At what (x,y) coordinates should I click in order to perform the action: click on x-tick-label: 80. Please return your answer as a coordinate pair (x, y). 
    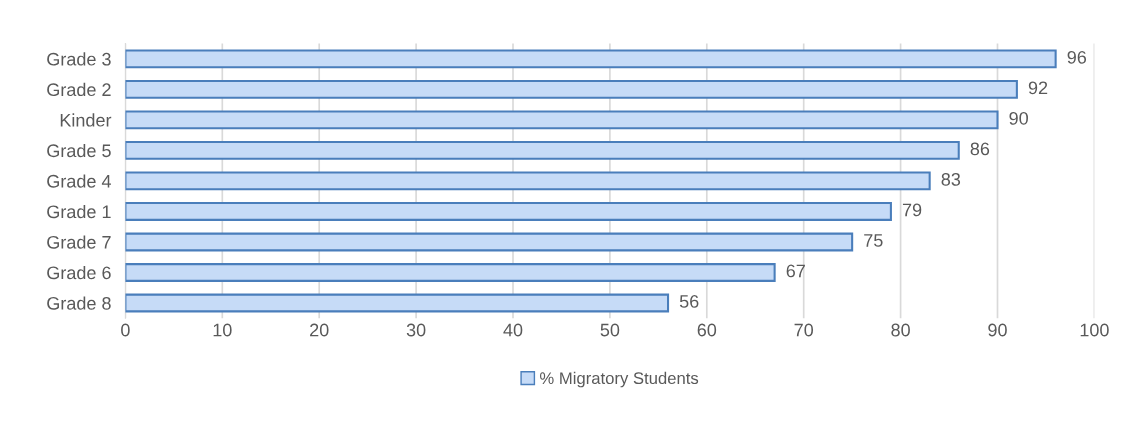
    Looking at the image, I should click on (900, 330).